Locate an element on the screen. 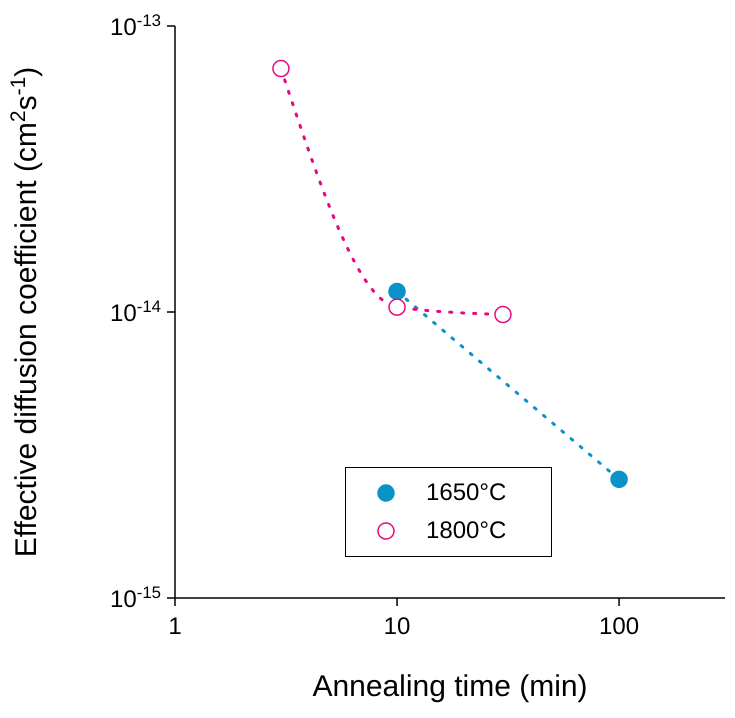  legend-label: 1650°C is located at coordinates (466, 493).